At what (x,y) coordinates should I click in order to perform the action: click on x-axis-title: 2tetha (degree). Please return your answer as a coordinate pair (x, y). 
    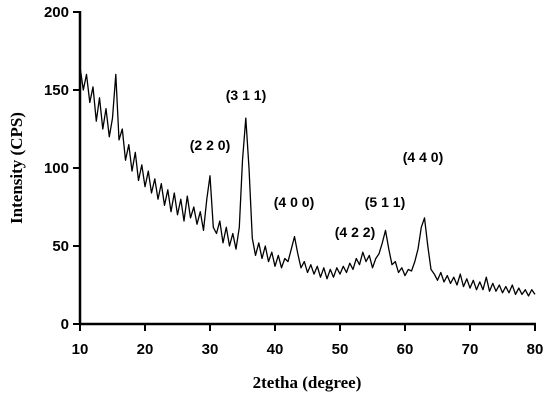
    Looking at the image, I should click on (307, 382).